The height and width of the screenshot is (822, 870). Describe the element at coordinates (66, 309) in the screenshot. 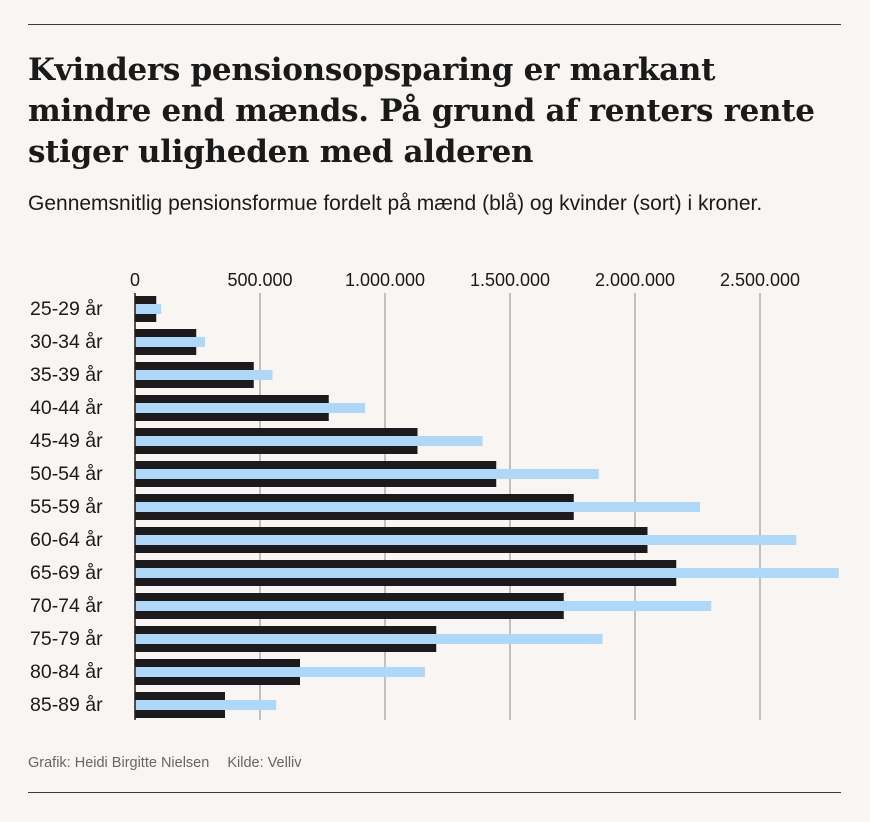

I see `category-label: 25-29 år` at that location.